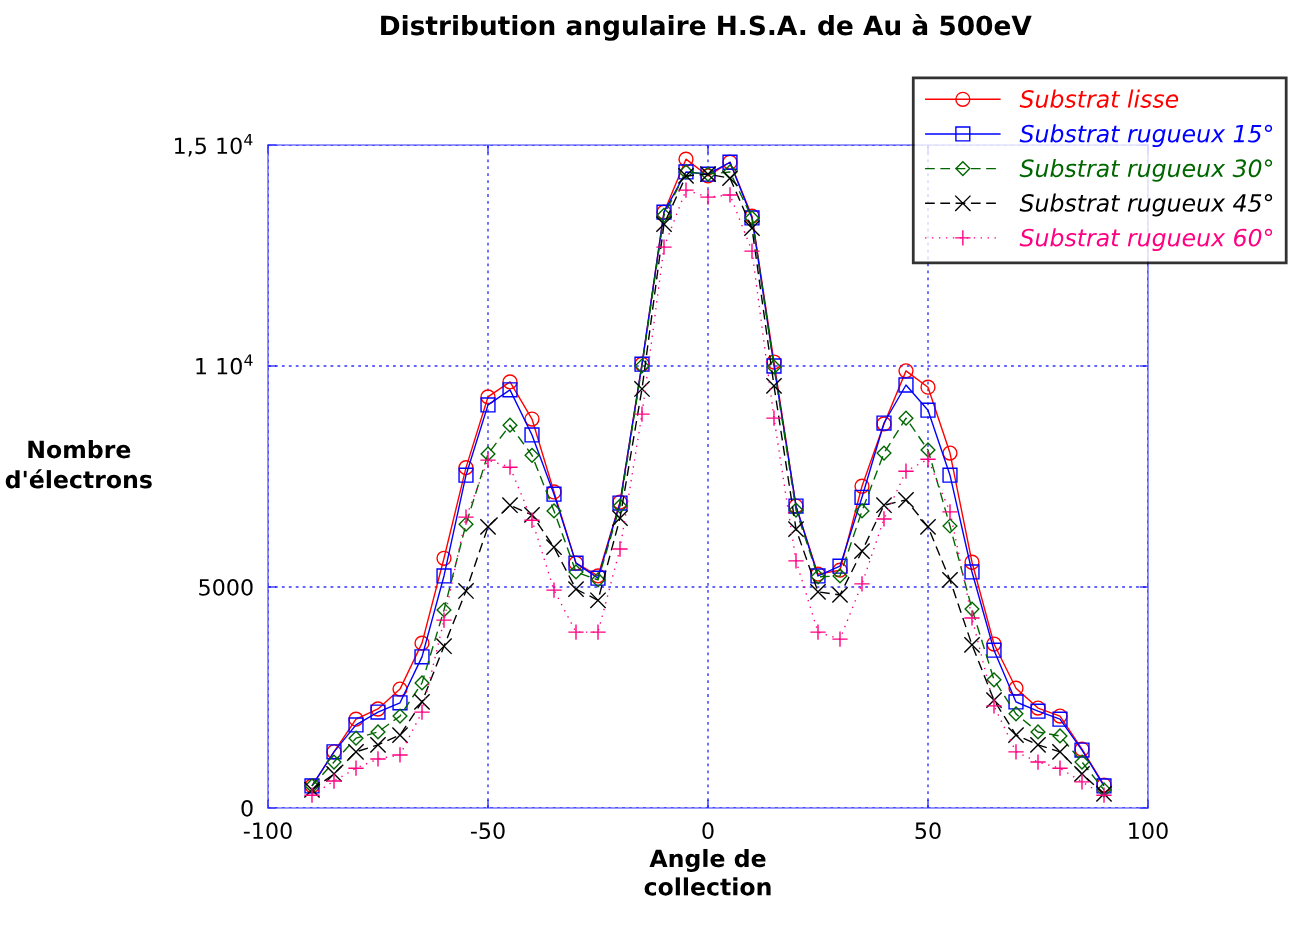 The width and height of the screenshot is (1306, 928). Describe the element at coordinates (1146, 136) in the screenshot. I see `legend-label: Substrat rugueux 15°` at that location.